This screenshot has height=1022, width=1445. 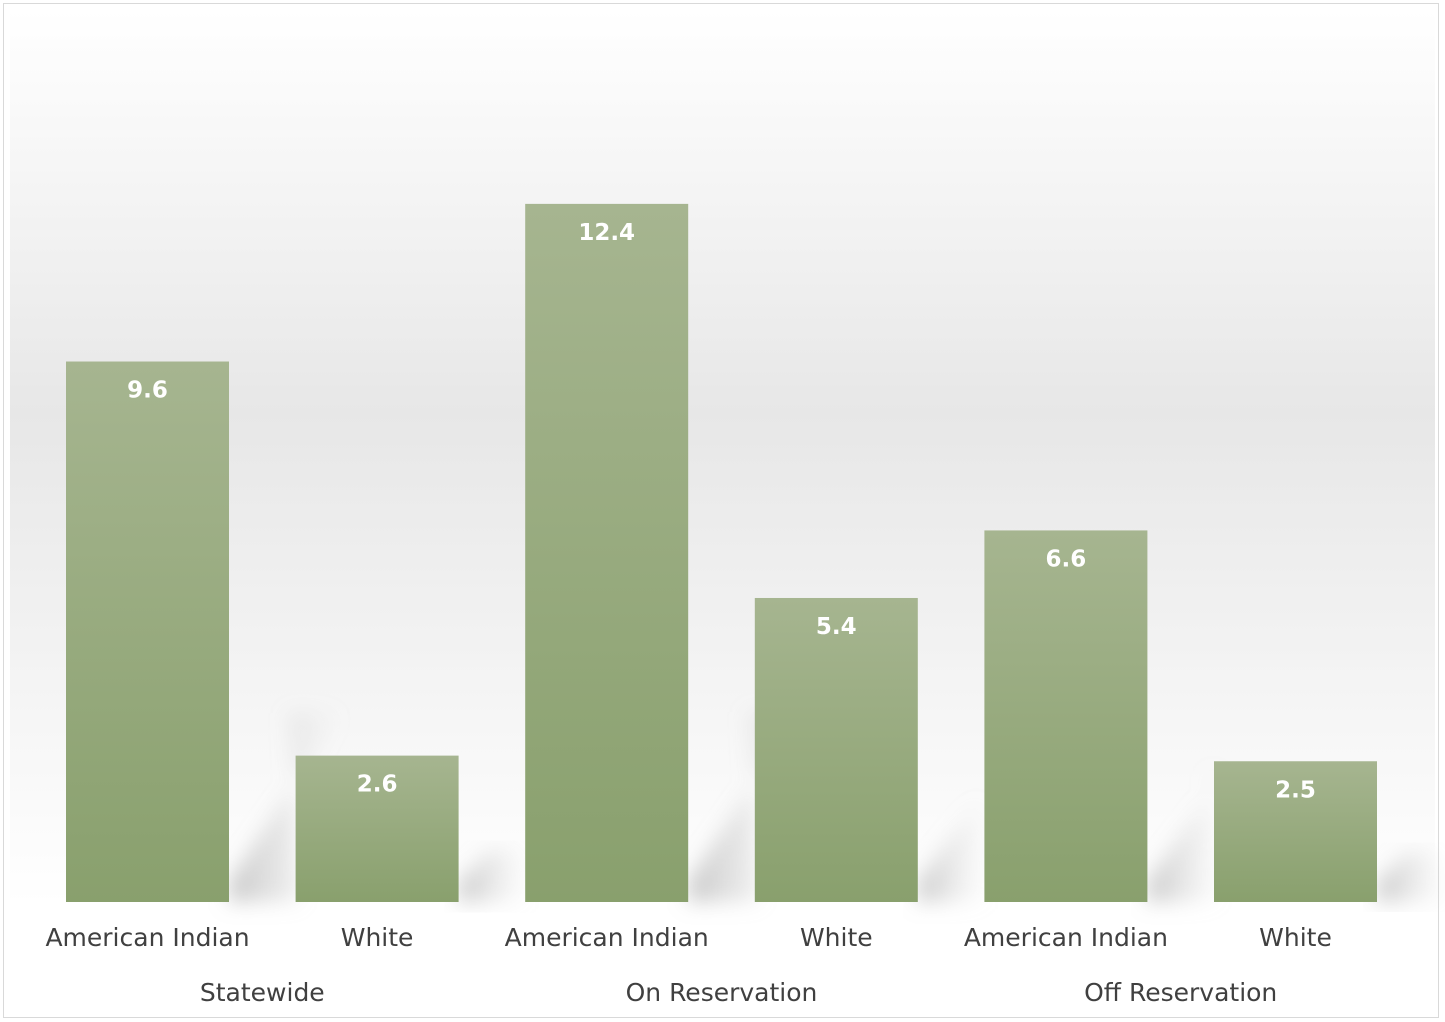 What do you see at coordinates (262, 992) in the screenshot?
I see `group-label: Statewide` at bounding box center [262, 992].